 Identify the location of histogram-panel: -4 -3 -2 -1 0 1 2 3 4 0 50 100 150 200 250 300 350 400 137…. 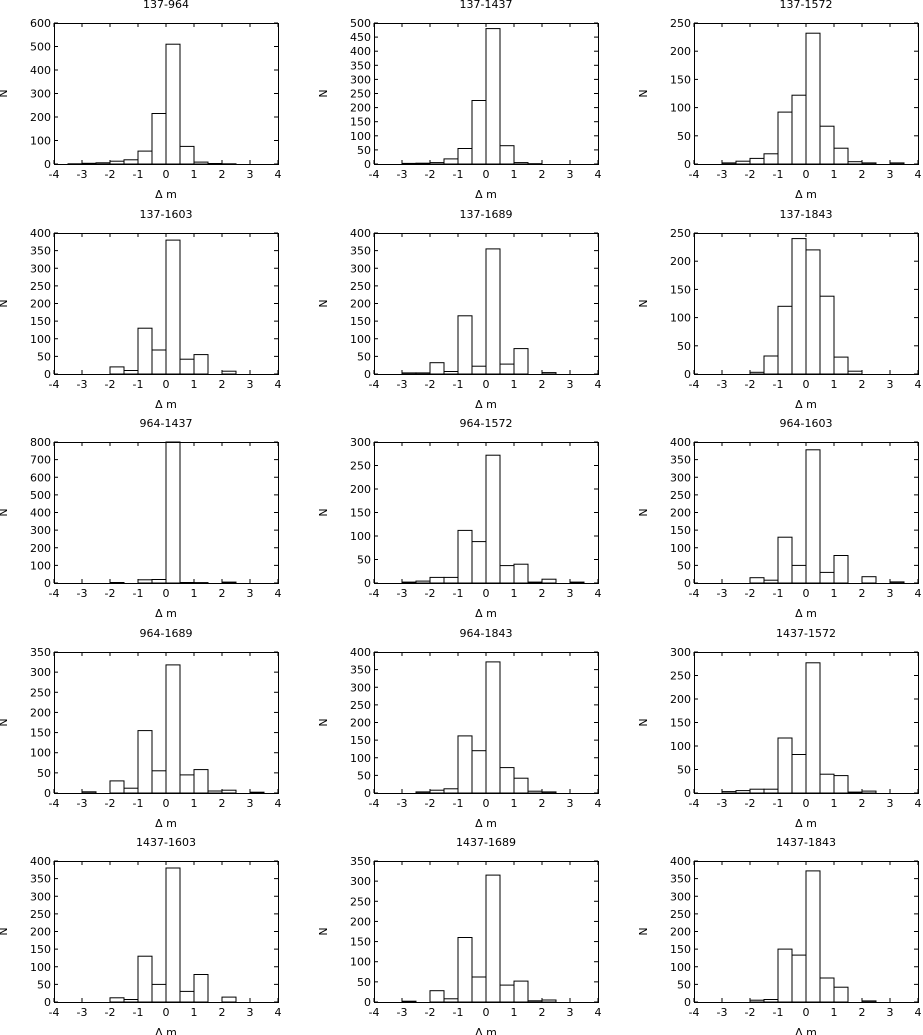
(459, 309).